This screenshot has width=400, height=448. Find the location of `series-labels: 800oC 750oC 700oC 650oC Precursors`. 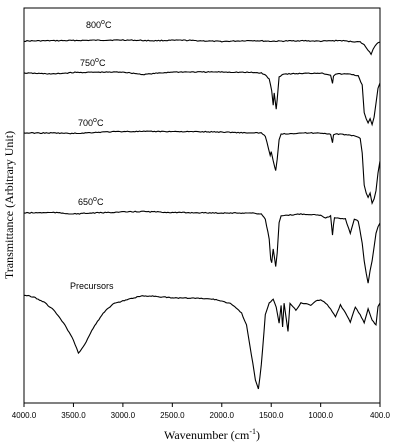

series-labels: 800oC 750oC 700oC 650oC Precursors is located at coordinates (92, 155).